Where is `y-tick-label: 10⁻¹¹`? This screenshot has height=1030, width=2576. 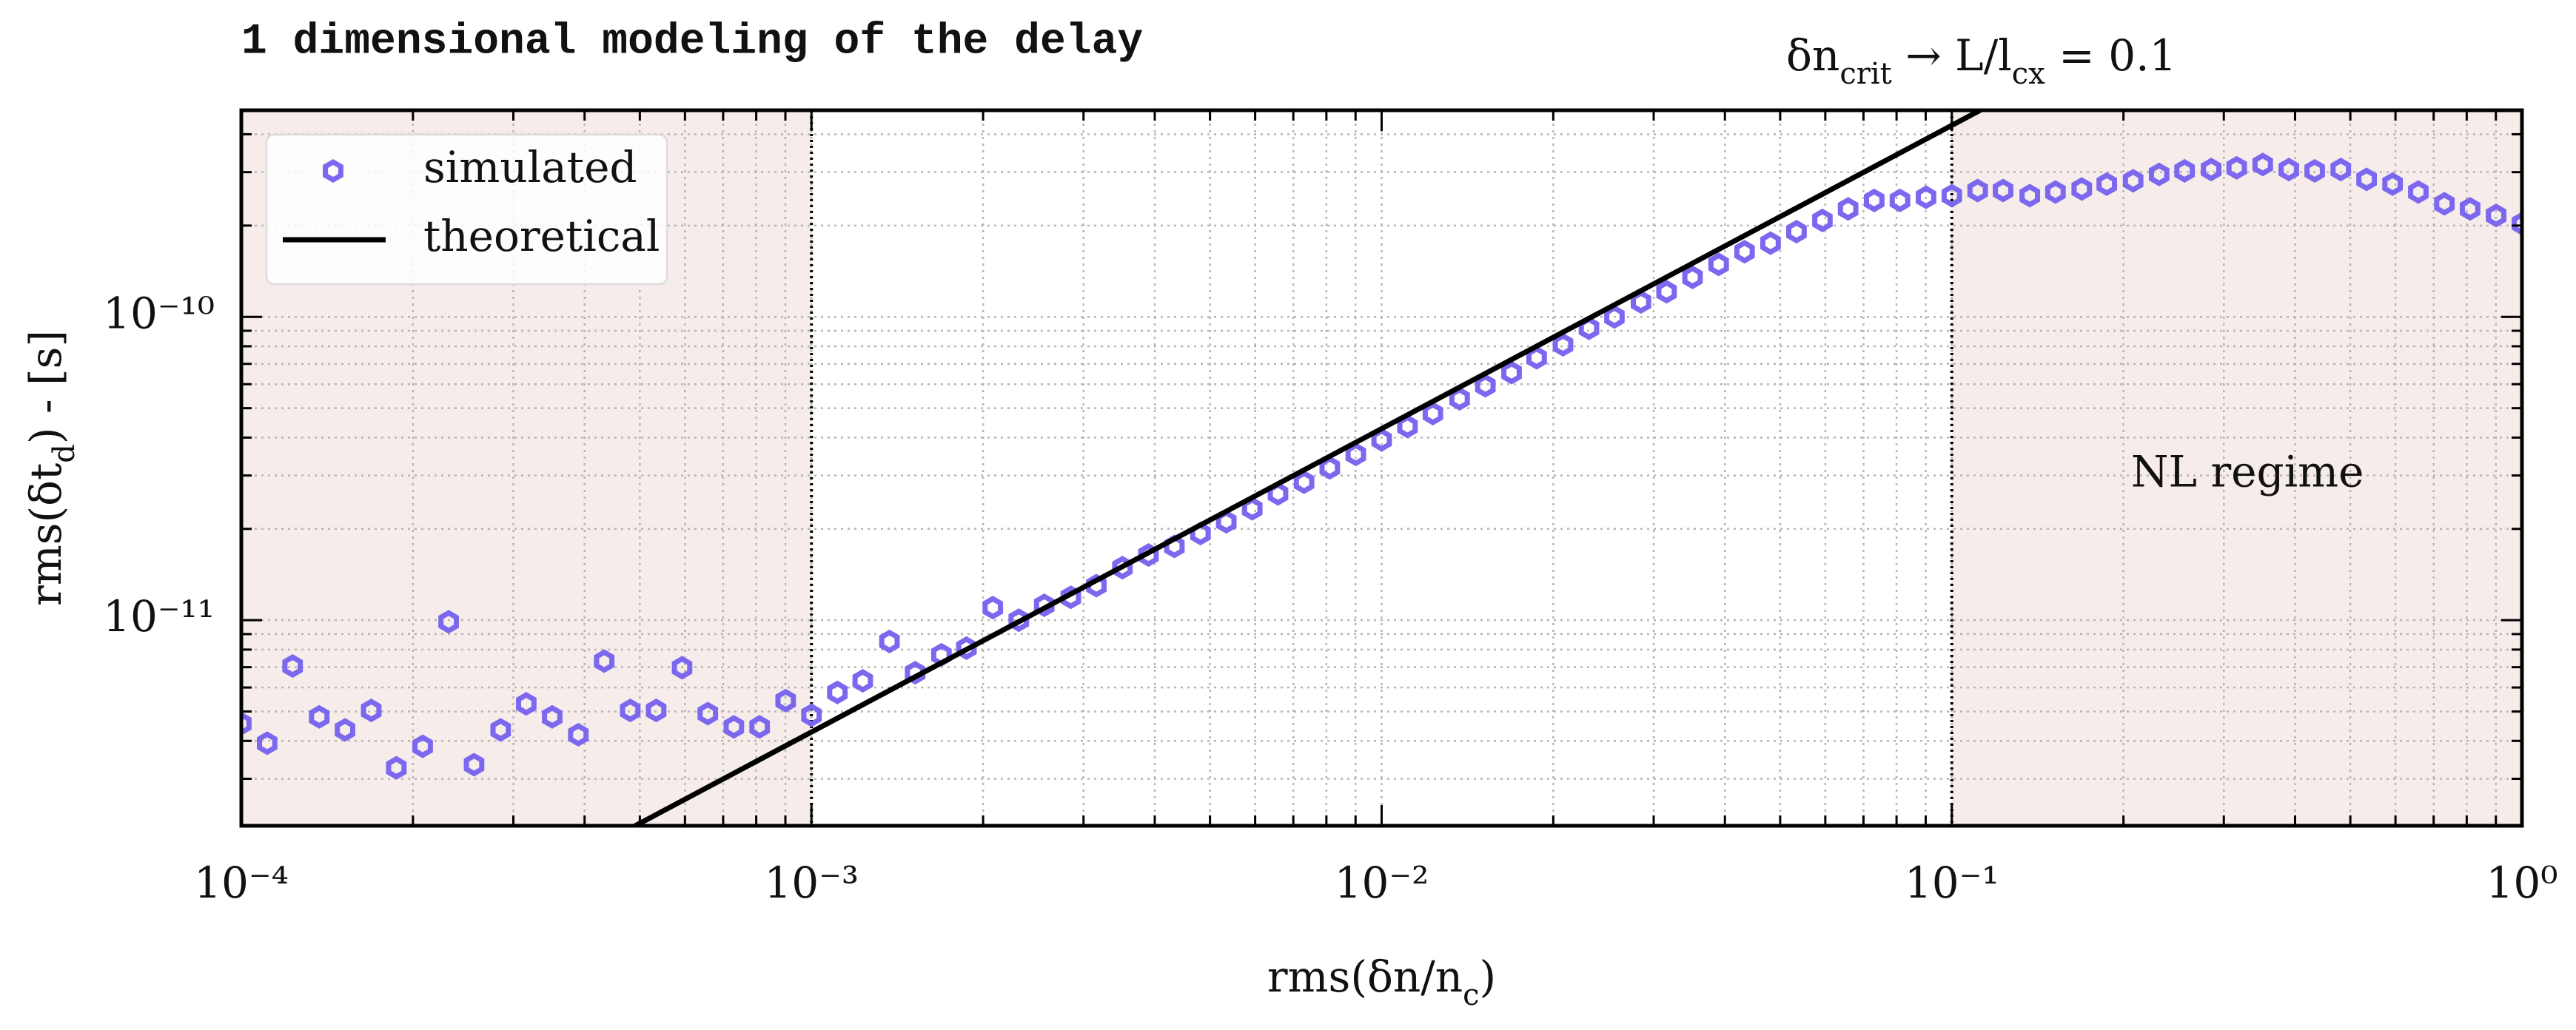 y-tick-label: 10⁻¹¹ is located at coordinates (159, 616).